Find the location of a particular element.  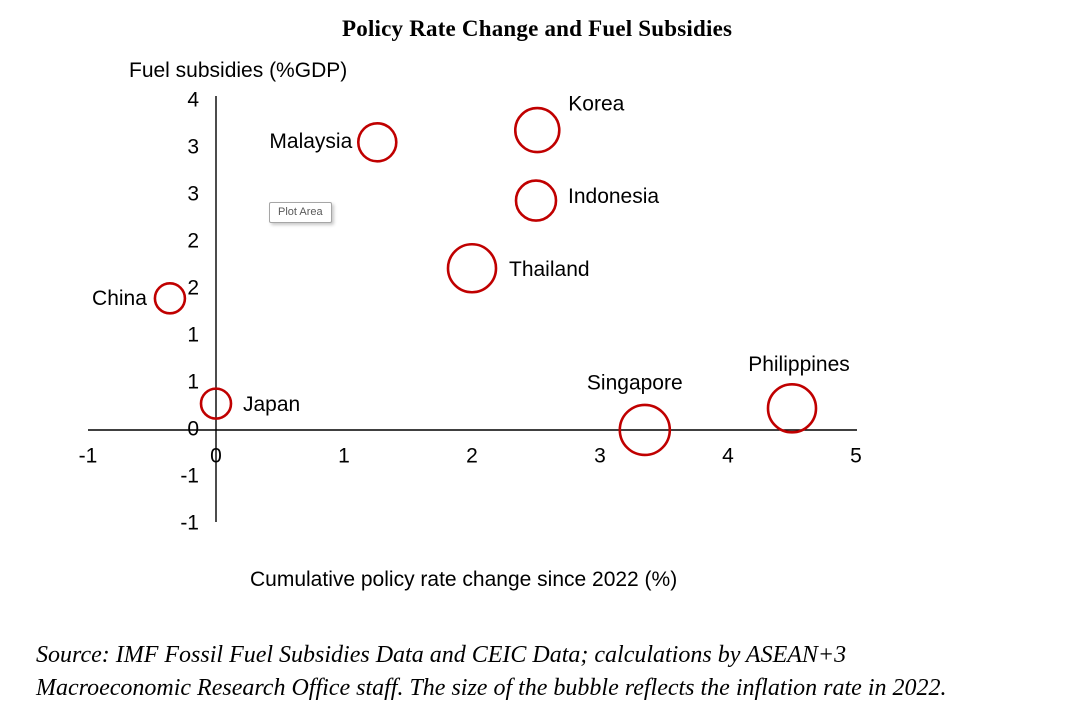

x-tick-label: 2 is located at coordinates (472, 456).